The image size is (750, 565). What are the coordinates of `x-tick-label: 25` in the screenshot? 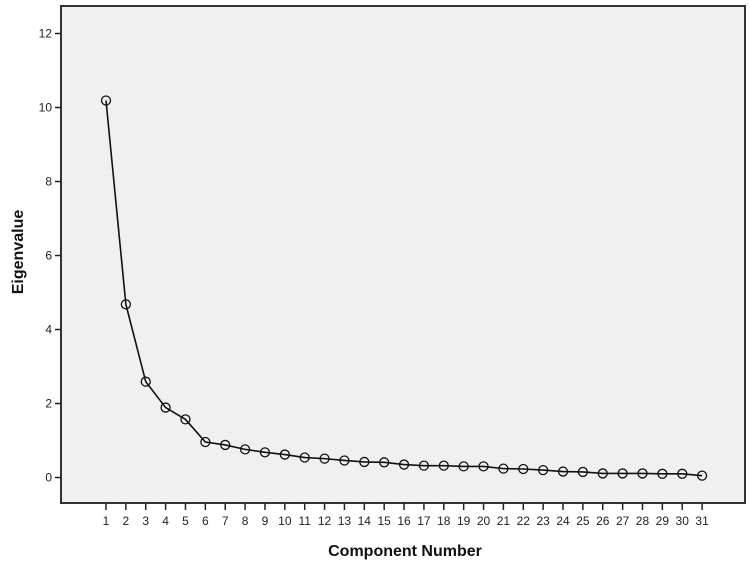 It's located at (583, 521).